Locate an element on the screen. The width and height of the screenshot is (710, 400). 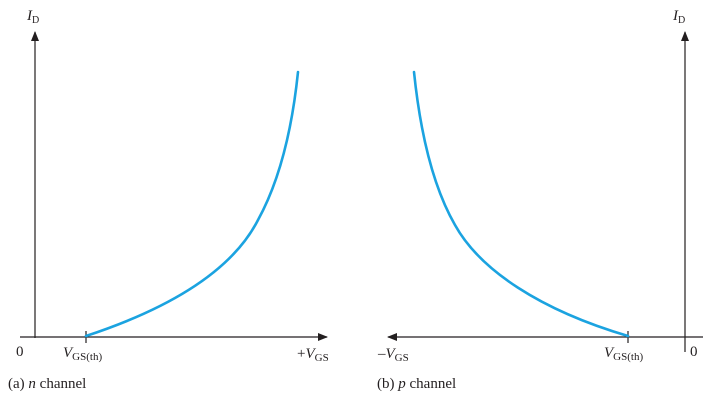
p-channel-caption: (b) p channel is located at coordinates (416, 384).